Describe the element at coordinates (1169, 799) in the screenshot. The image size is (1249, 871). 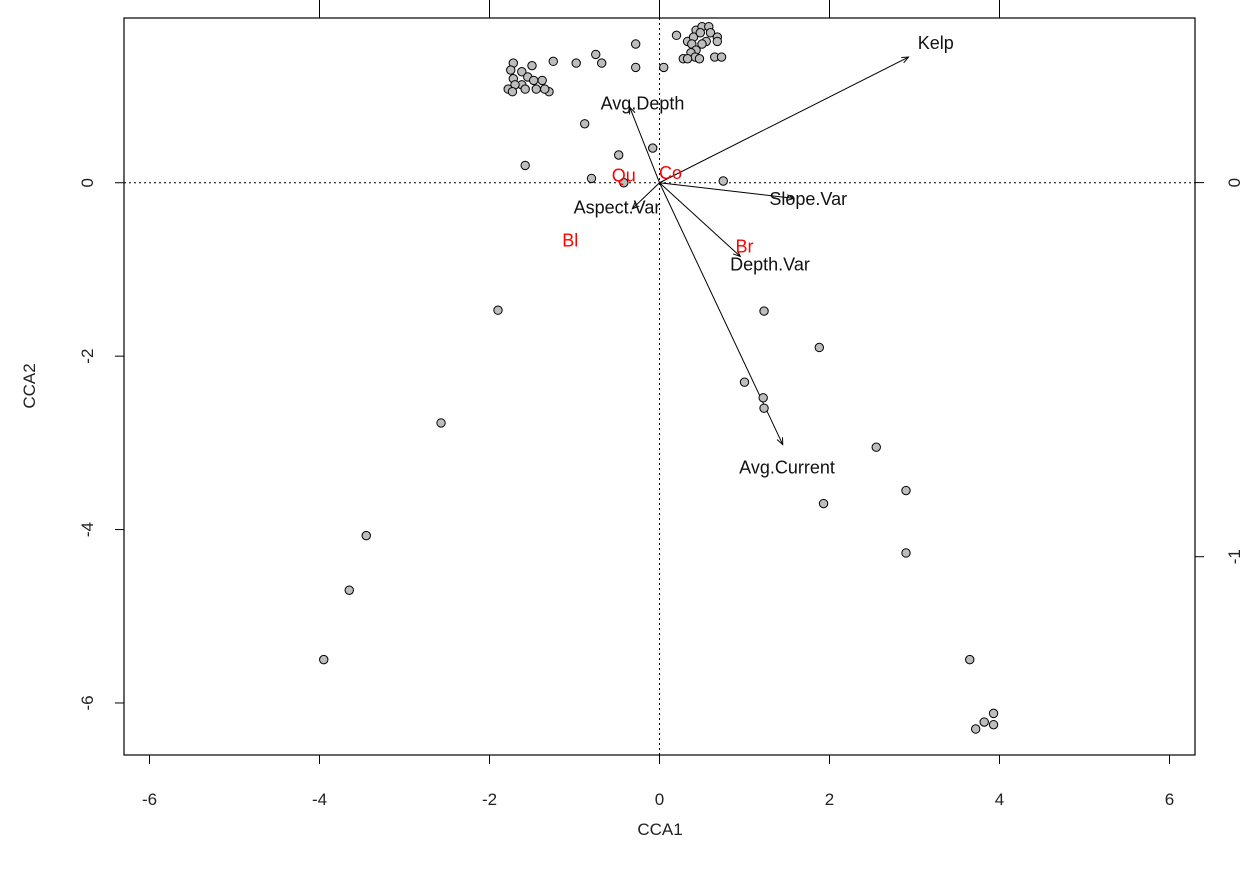
I see `x-tick-label: 6` at that location.